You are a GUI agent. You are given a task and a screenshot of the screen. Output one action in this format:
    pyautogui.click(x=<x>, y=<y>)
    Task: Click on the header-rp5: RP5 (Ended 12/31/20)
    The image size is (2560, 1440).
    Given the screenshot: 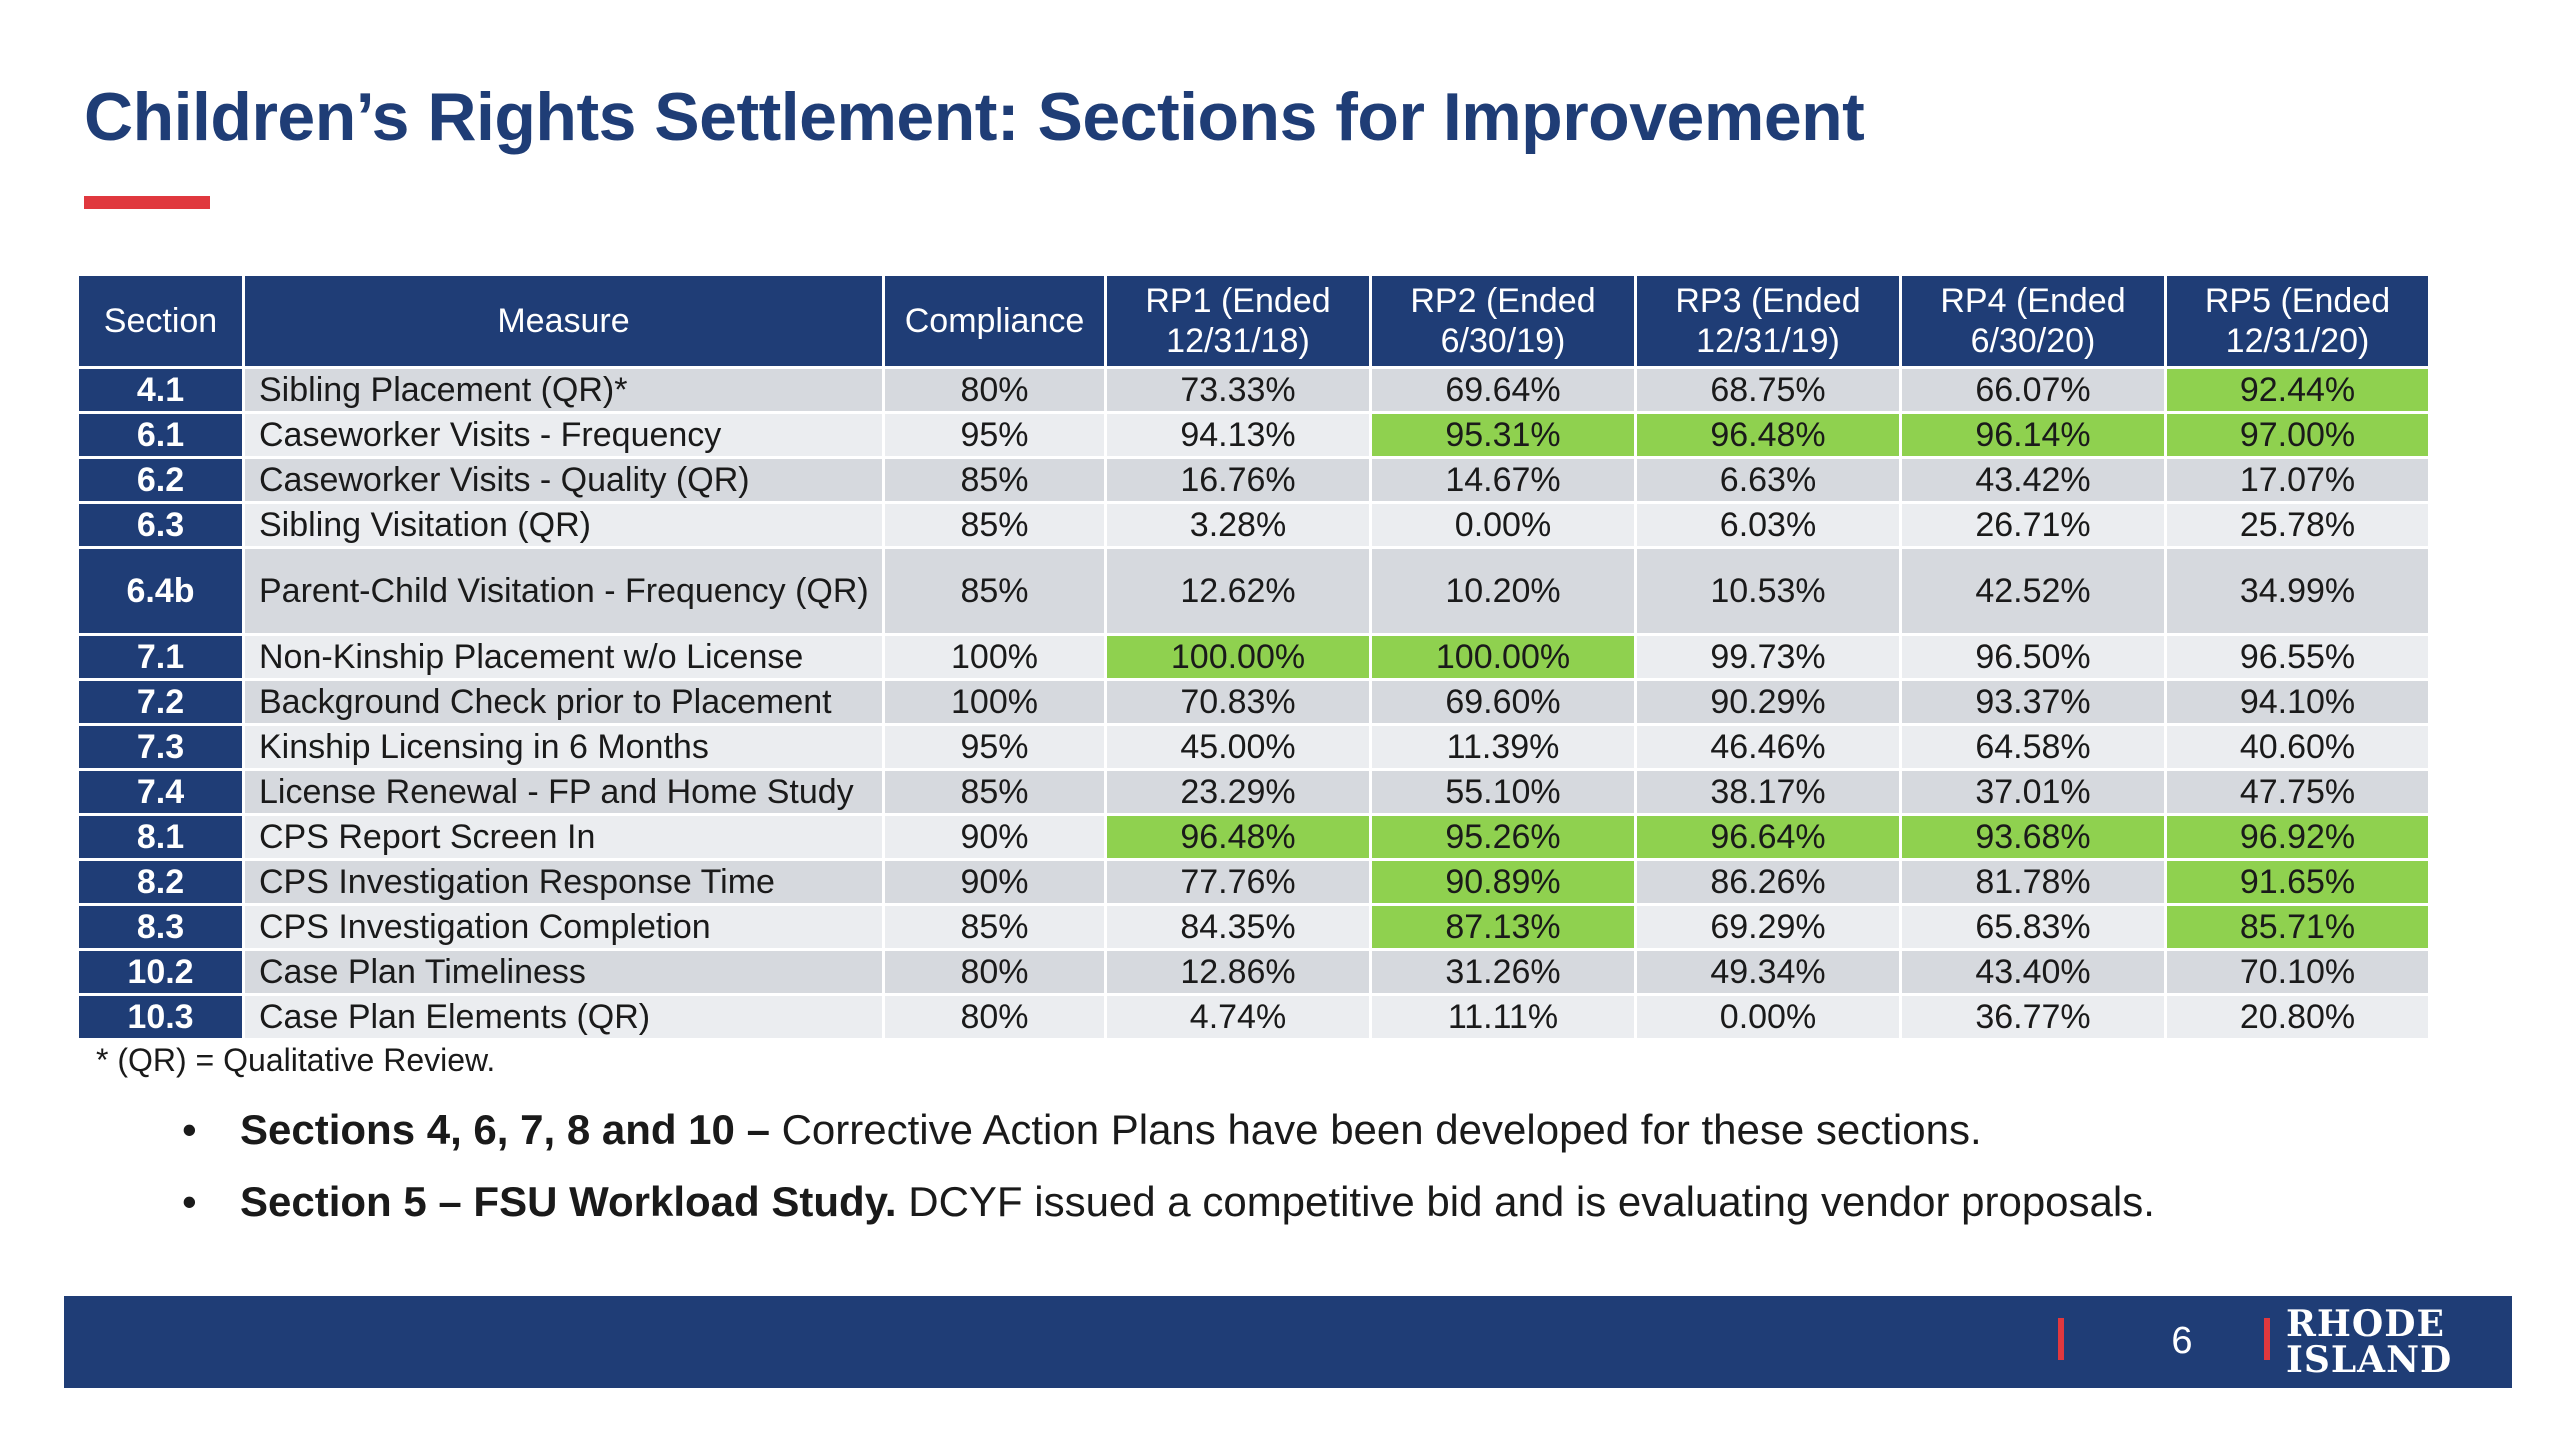 What is the action you would take?
    pyautogui.click(x=2297, y=321)
    